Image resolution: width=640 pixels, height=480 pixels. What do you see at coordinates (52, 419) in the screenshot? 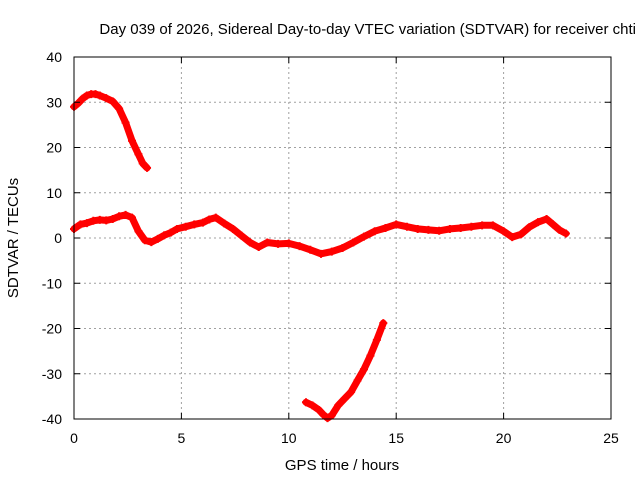
I see `y-tick-label: -40` at bounding box center [52, 419].